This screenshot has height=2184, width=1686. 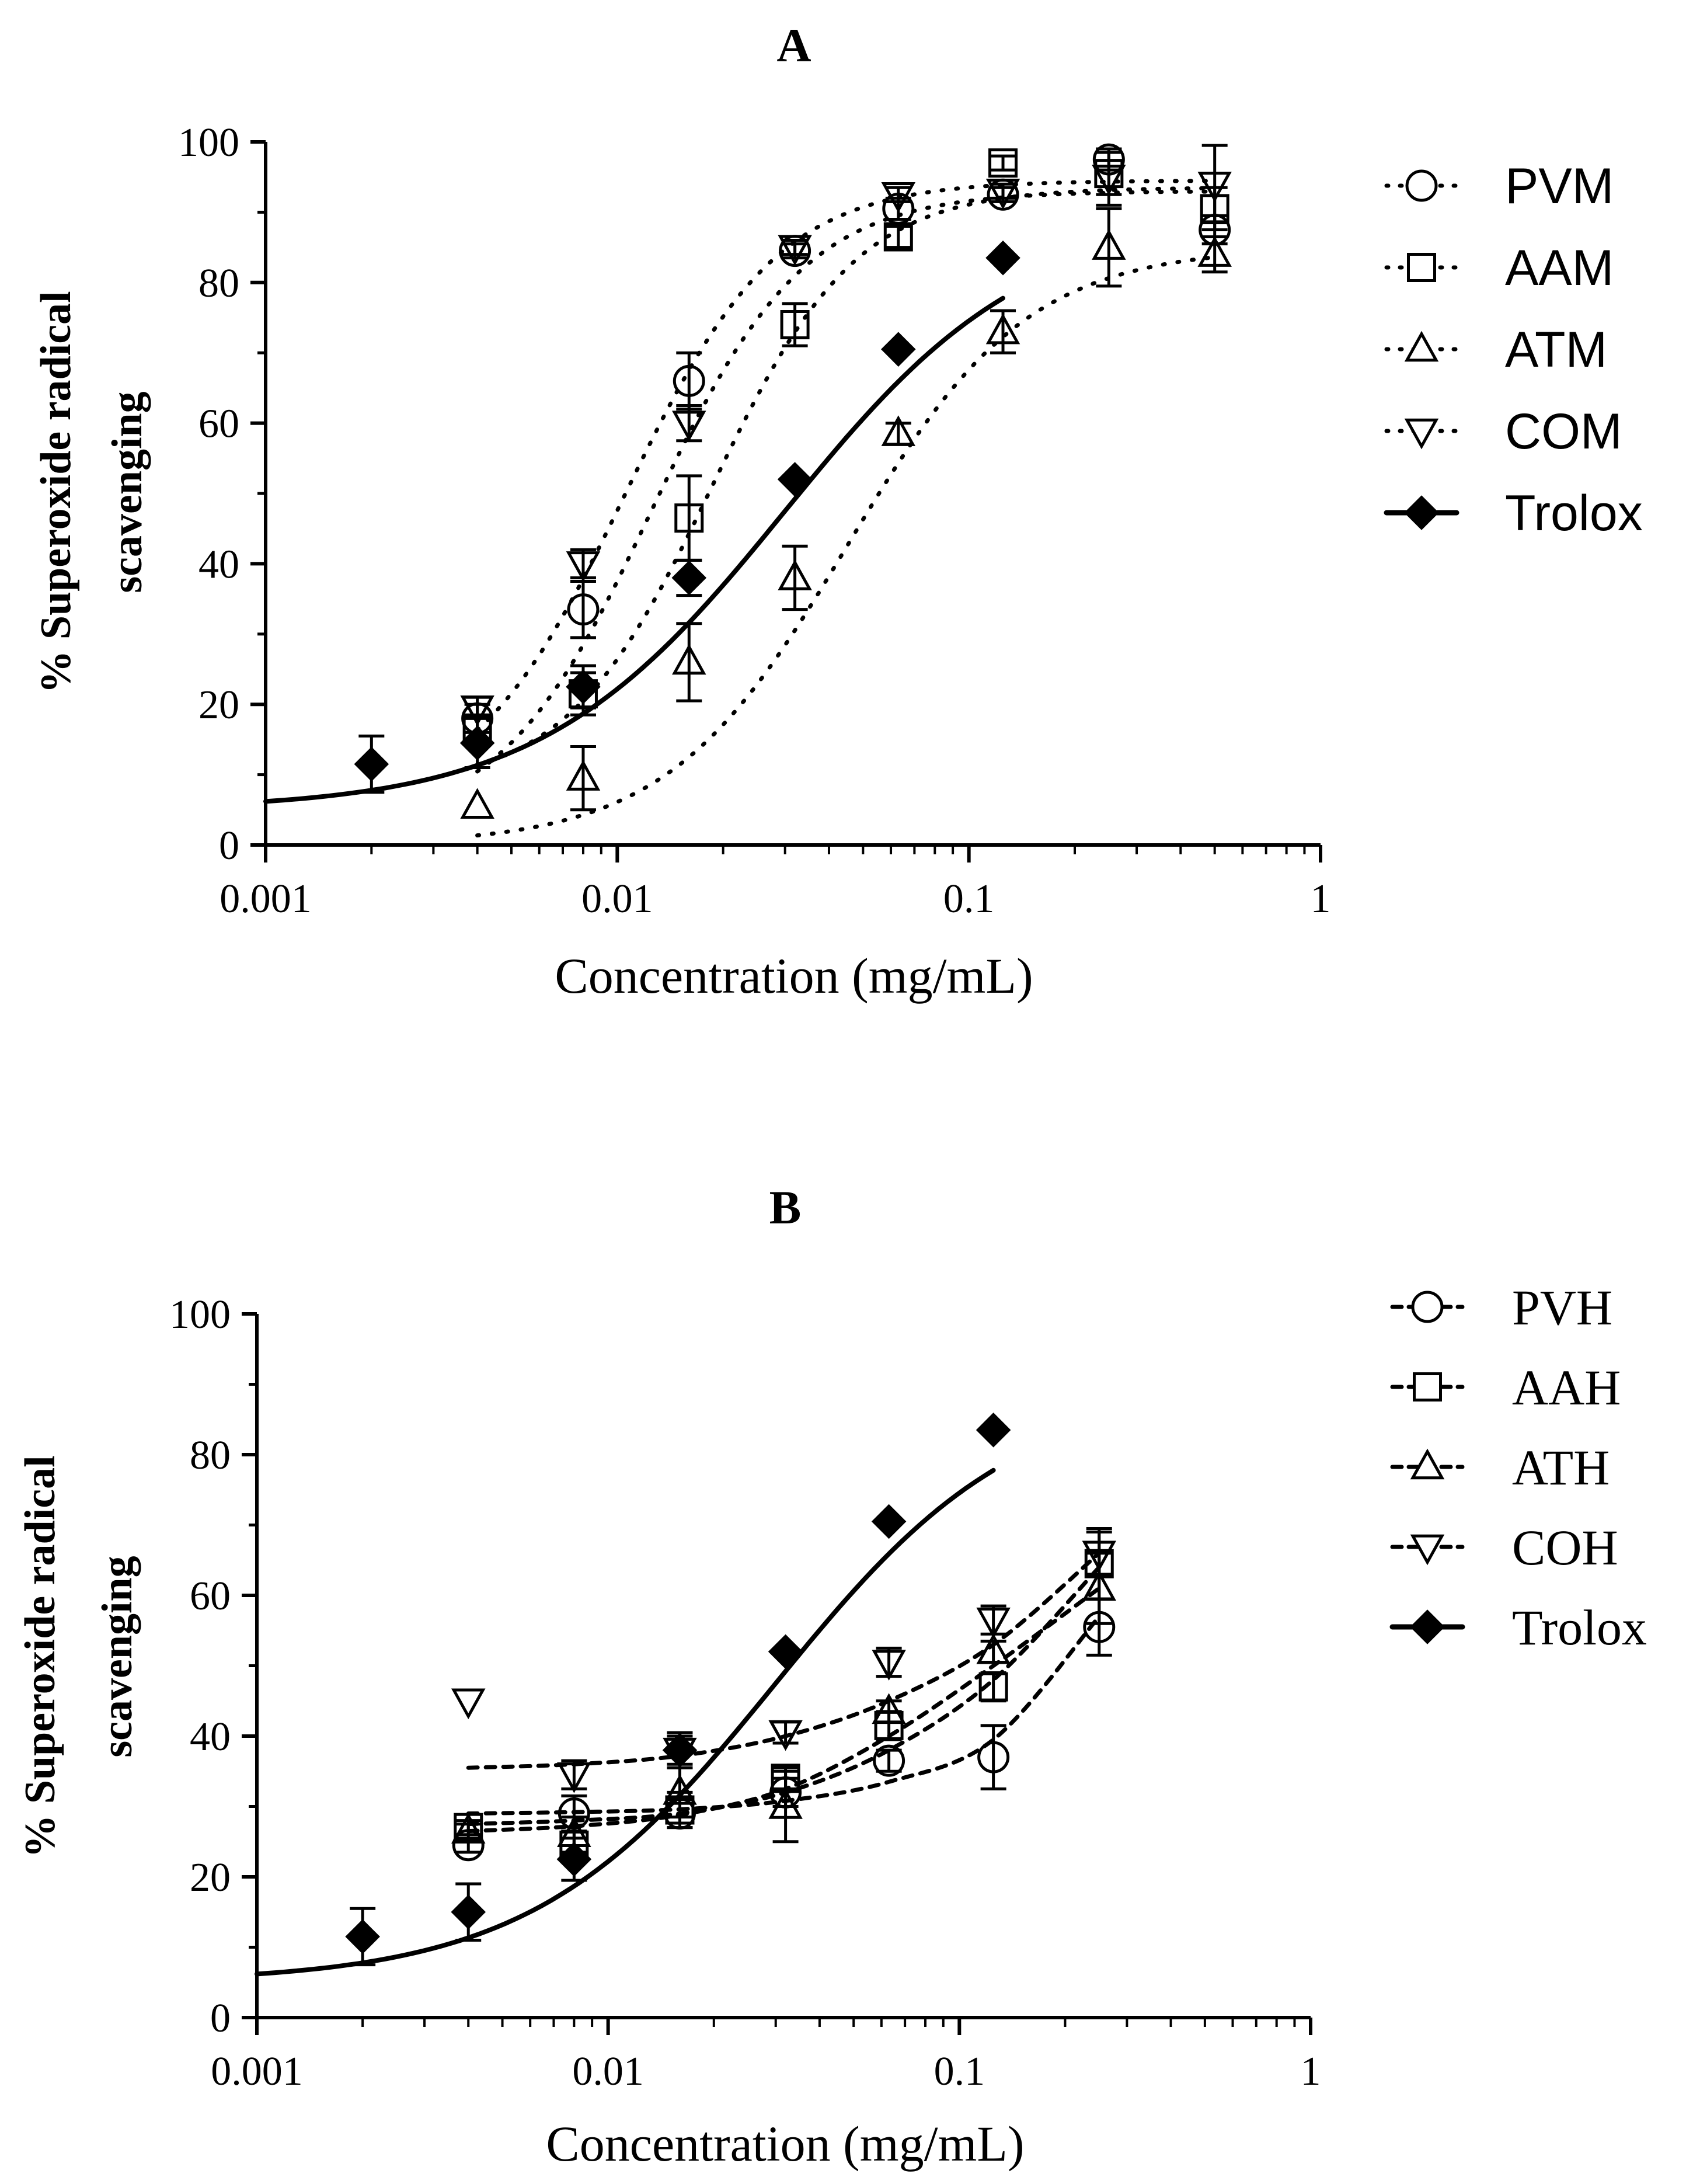 I want to click on legend-item-aah: AAH, so click(x=1506, y=1387).